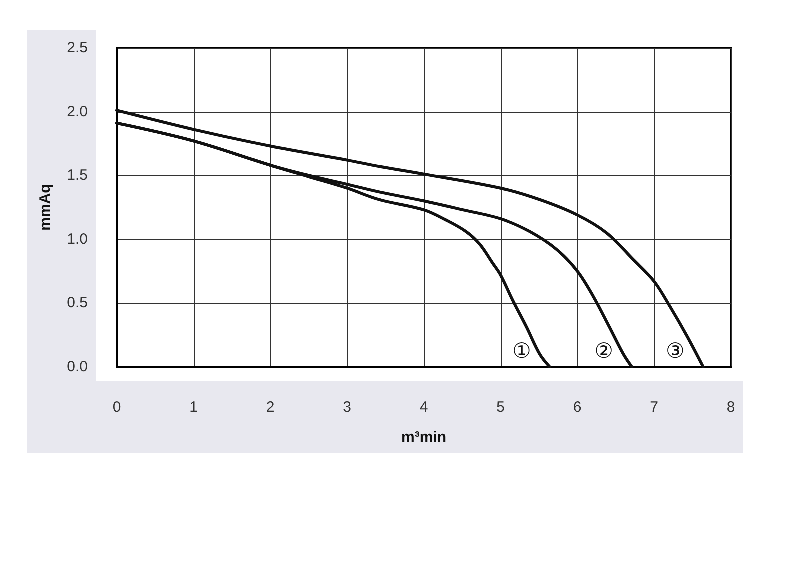 Image resolution: width=800 pixels, height=562 pixels. Describe the element at coordinates (77, 367) in the screenshot. I see `y-tick-label: 0.0` at that location.